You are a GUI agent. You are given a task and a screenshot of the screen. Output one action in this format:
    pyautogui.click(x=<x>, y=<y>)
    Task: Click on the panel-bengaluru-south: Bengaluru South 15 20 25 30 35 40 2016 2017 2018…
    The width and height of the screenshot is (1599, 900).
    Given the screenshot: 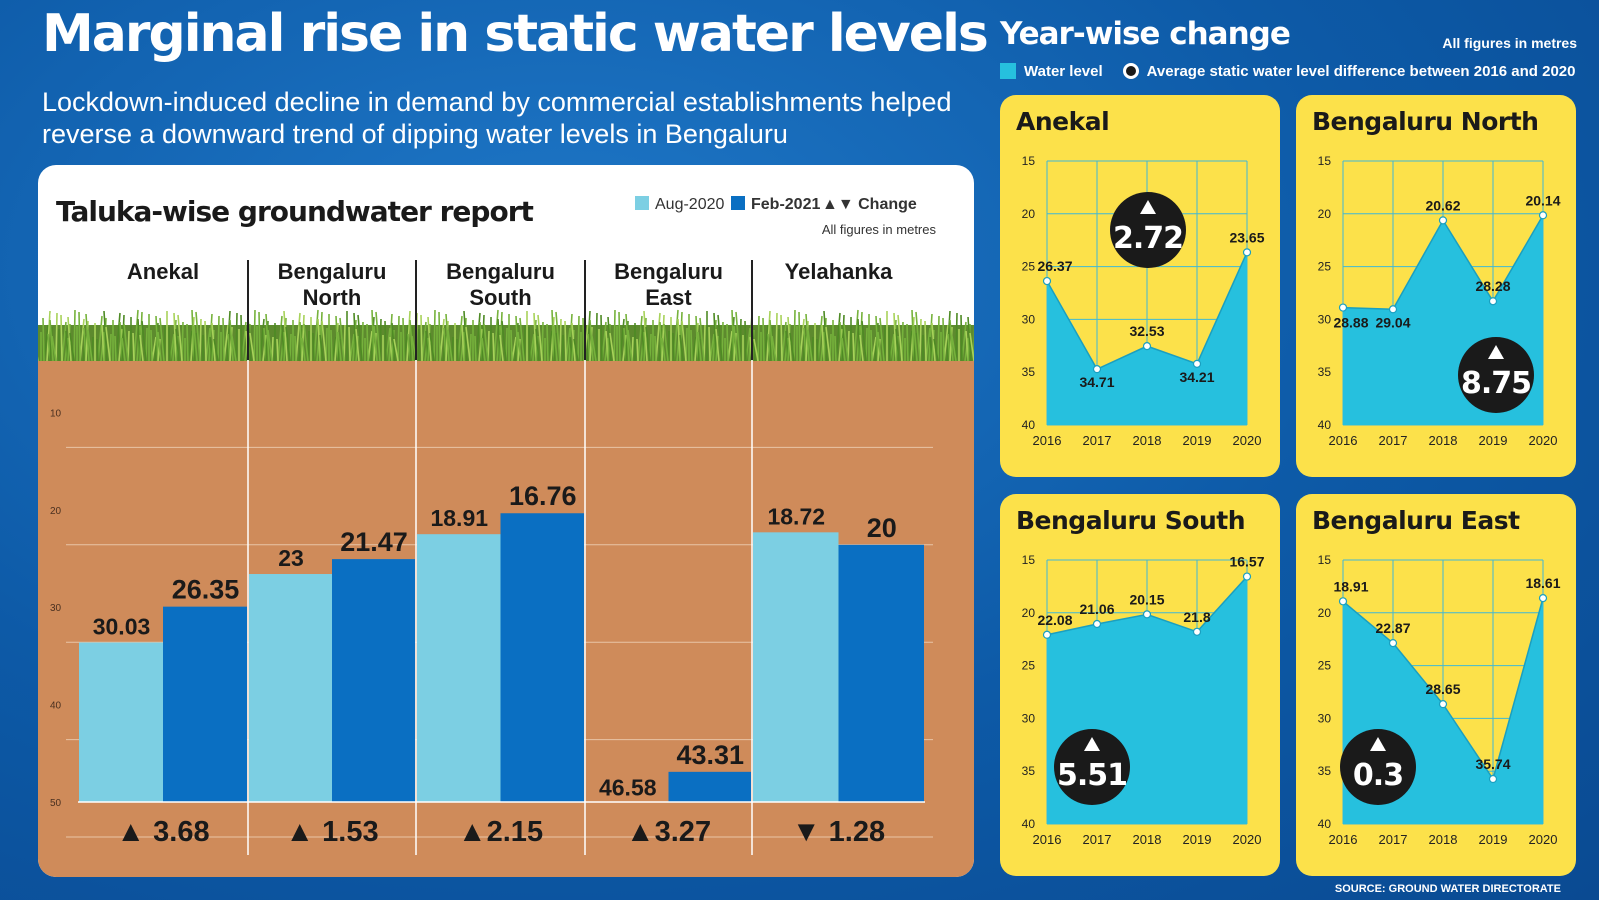 What is the action you would take?
    pyautogui.click(x=1140, y=685)
    